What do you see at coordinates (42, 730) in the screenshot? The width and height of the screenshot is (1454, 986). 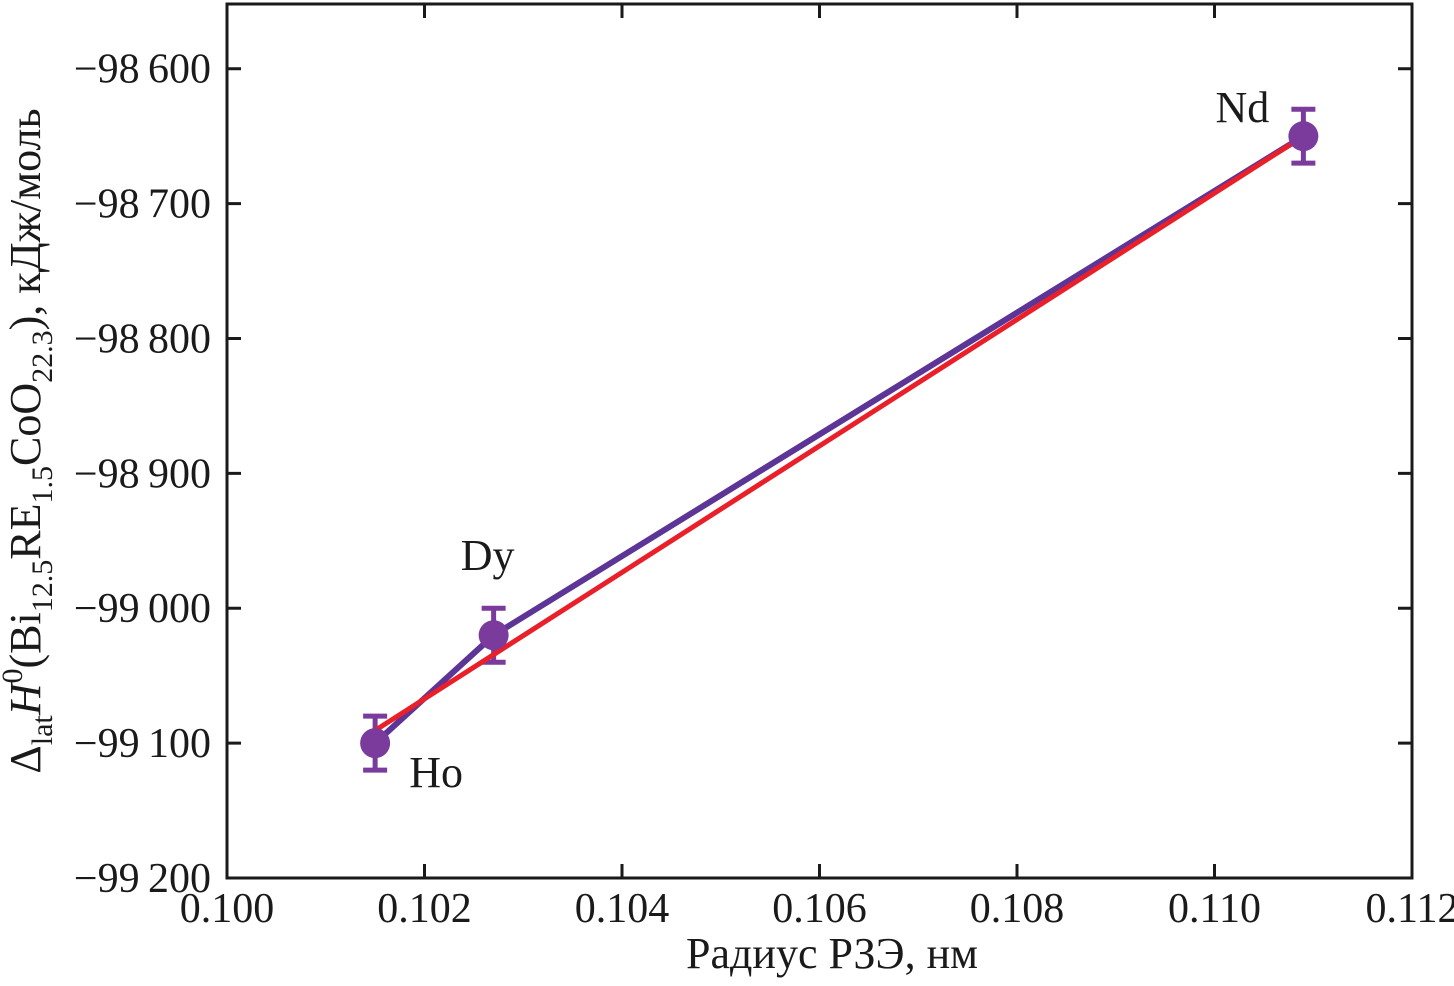 I see `y-axis-title-segment: lat` at bounding box center [42, 730].